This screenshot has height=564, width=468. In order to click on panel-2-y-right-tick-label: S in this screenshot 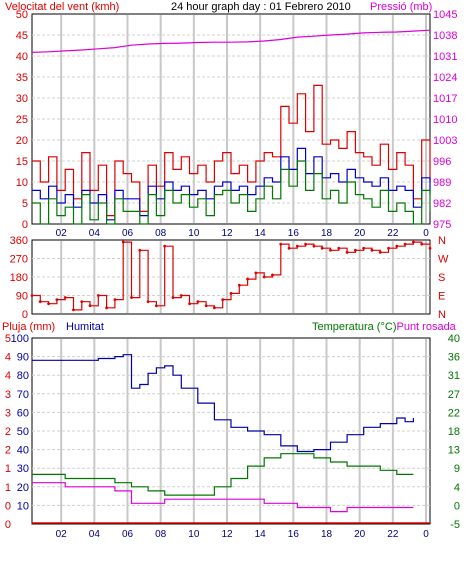, I will do `click(441, 278)`.